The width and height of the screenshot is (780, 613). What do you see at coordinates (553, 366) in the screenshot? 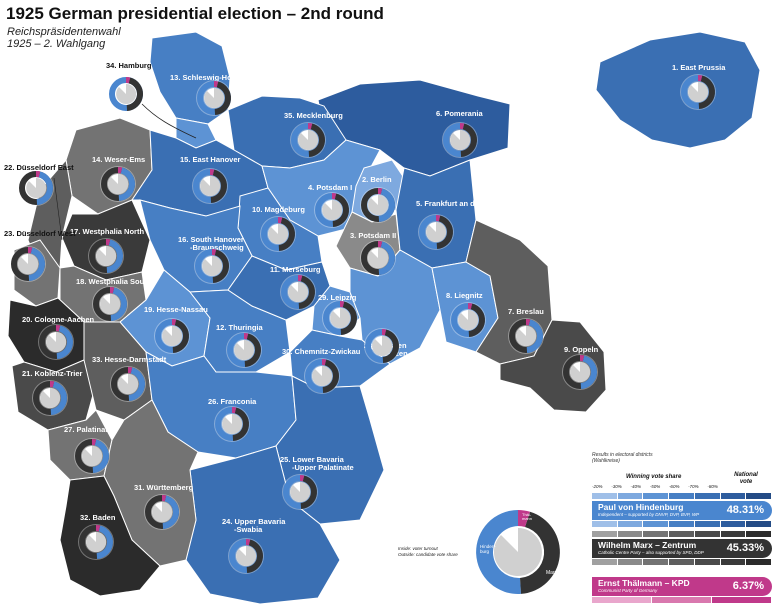
I see `region-oppeln` at bounding box center [553, 366].